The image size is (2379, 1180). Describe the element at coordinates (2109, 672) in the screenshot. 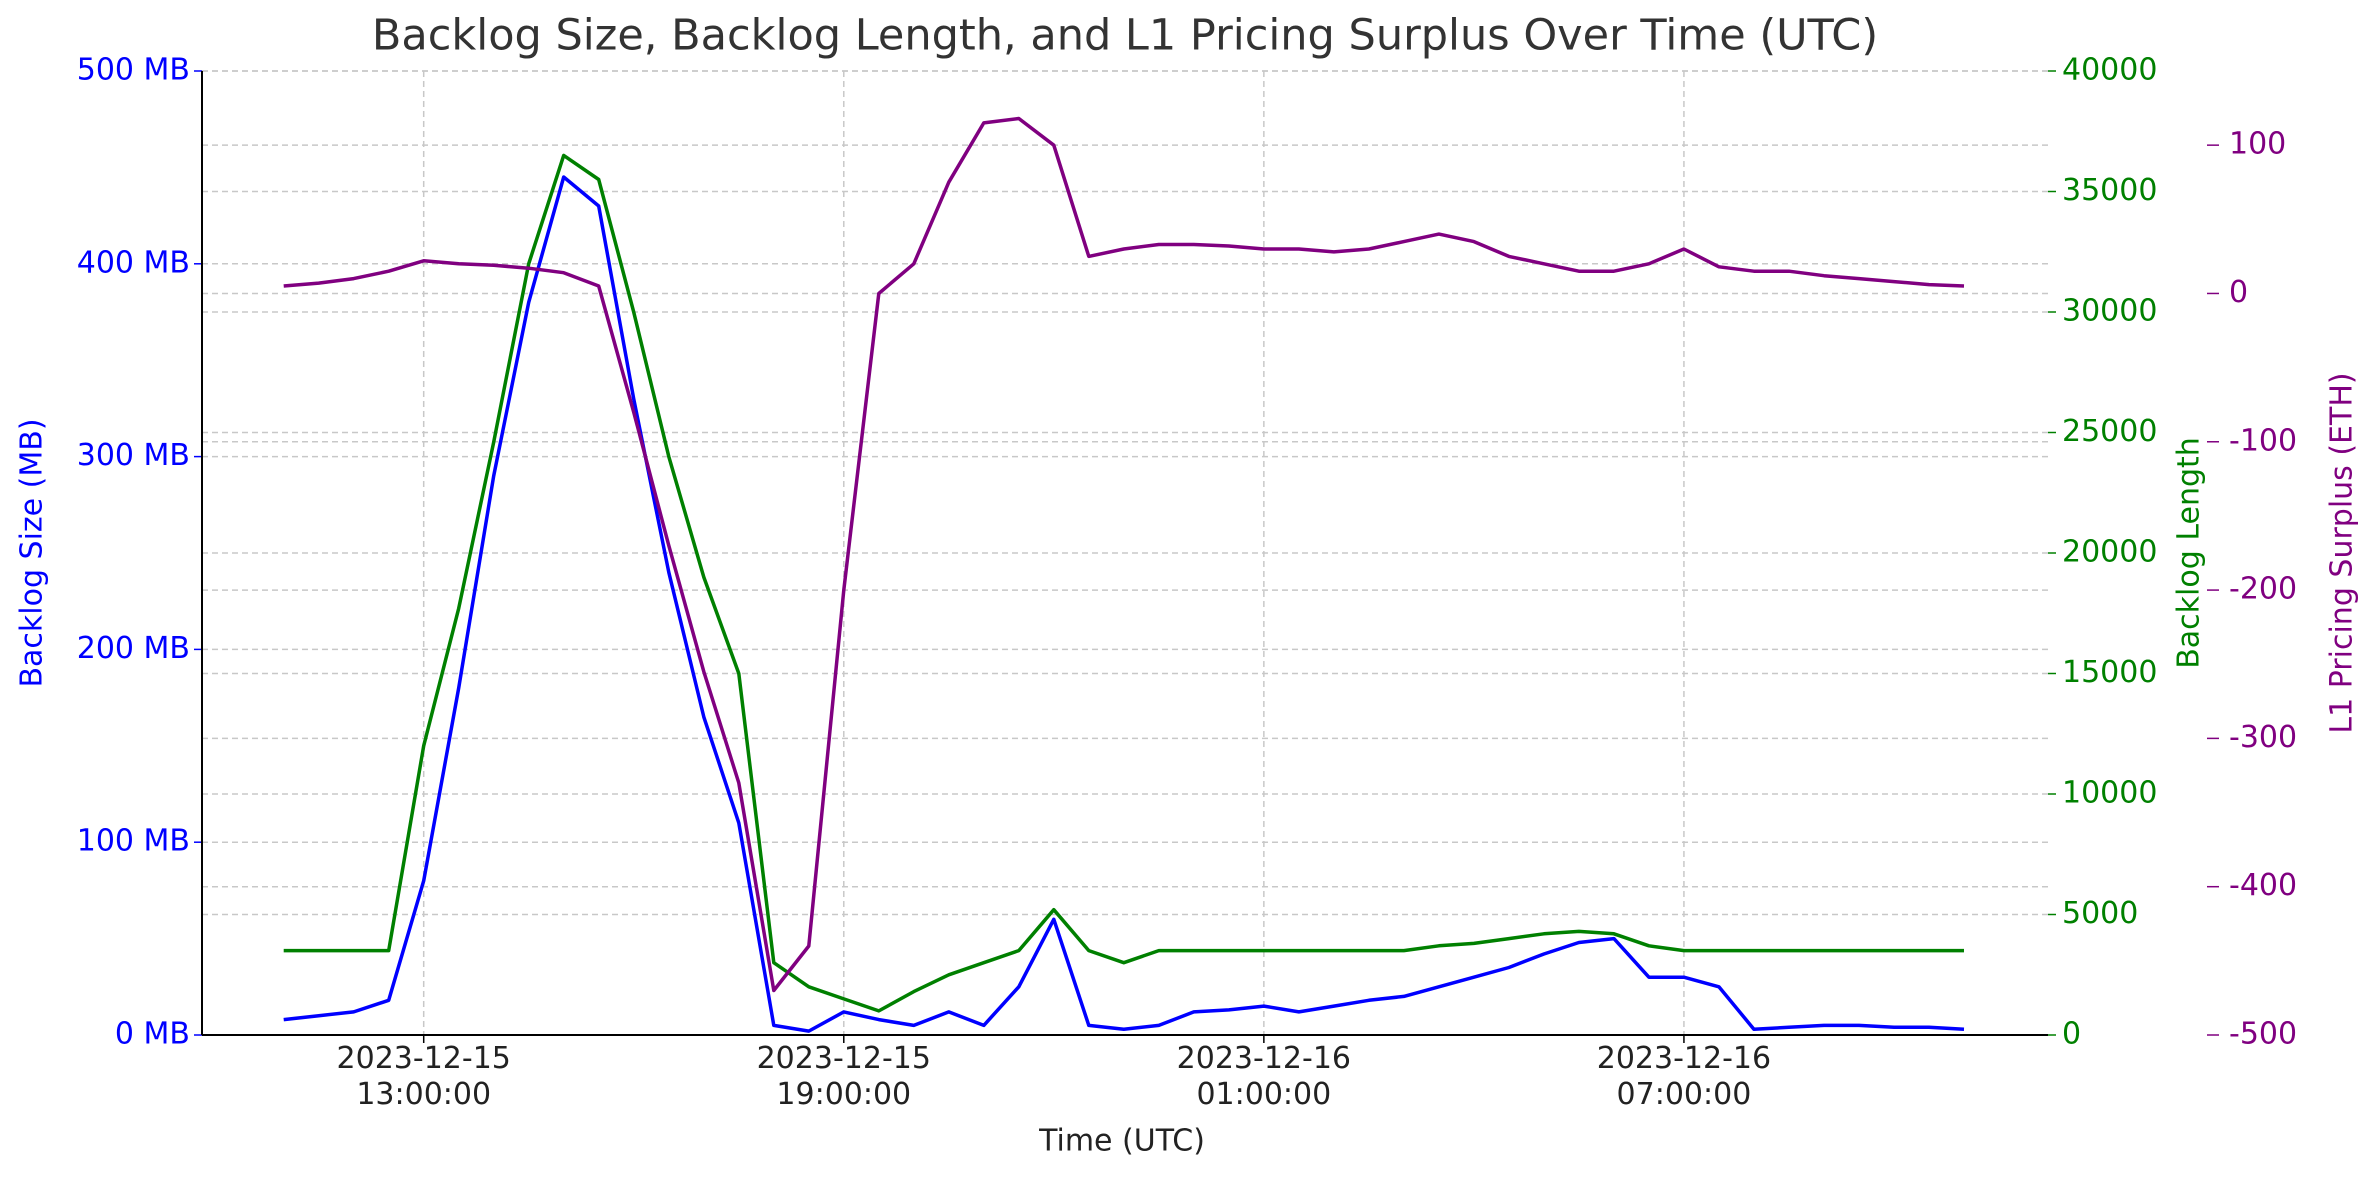

I see `y2-tick-label: 15000` at that location.